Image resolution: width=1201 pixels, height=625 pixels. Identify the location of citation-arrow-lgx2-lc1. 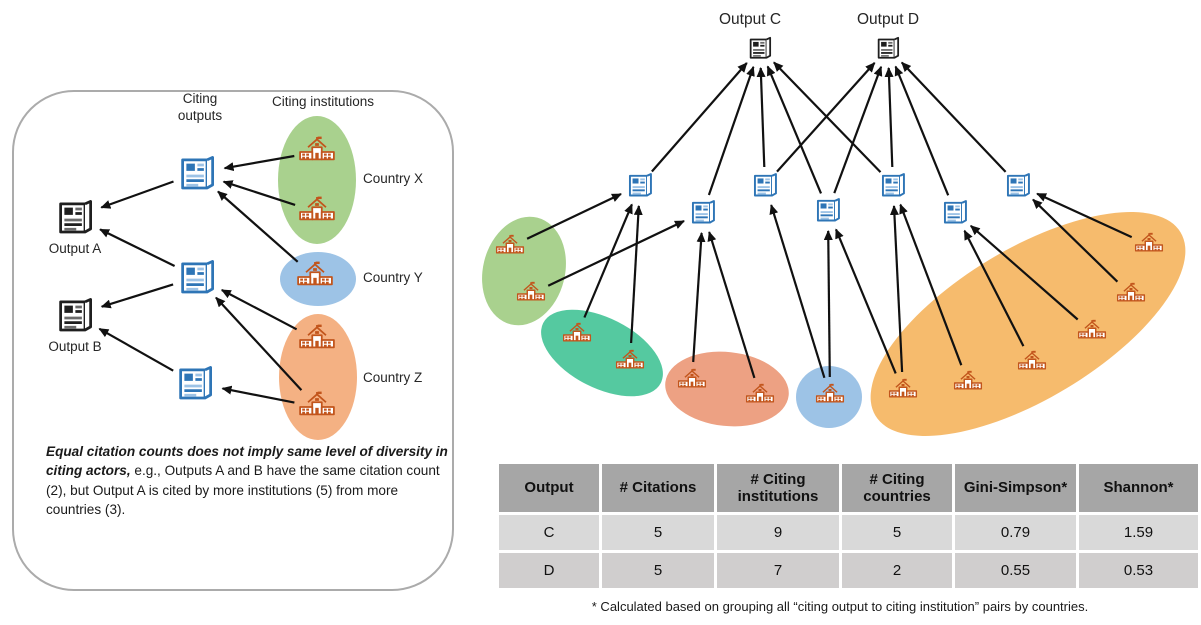
(259, 193).